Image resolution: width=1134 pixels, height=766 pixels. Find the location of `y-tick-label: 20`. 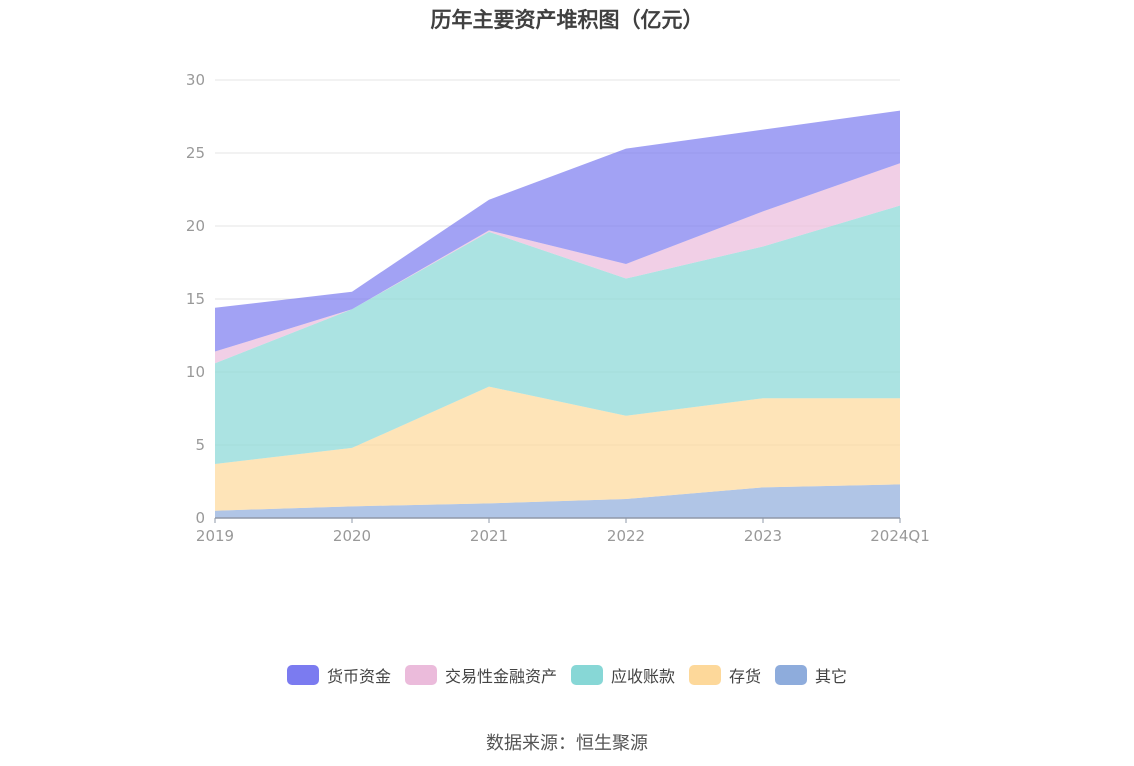

y-tick-label: 20 is located at coordinates (195, 226).